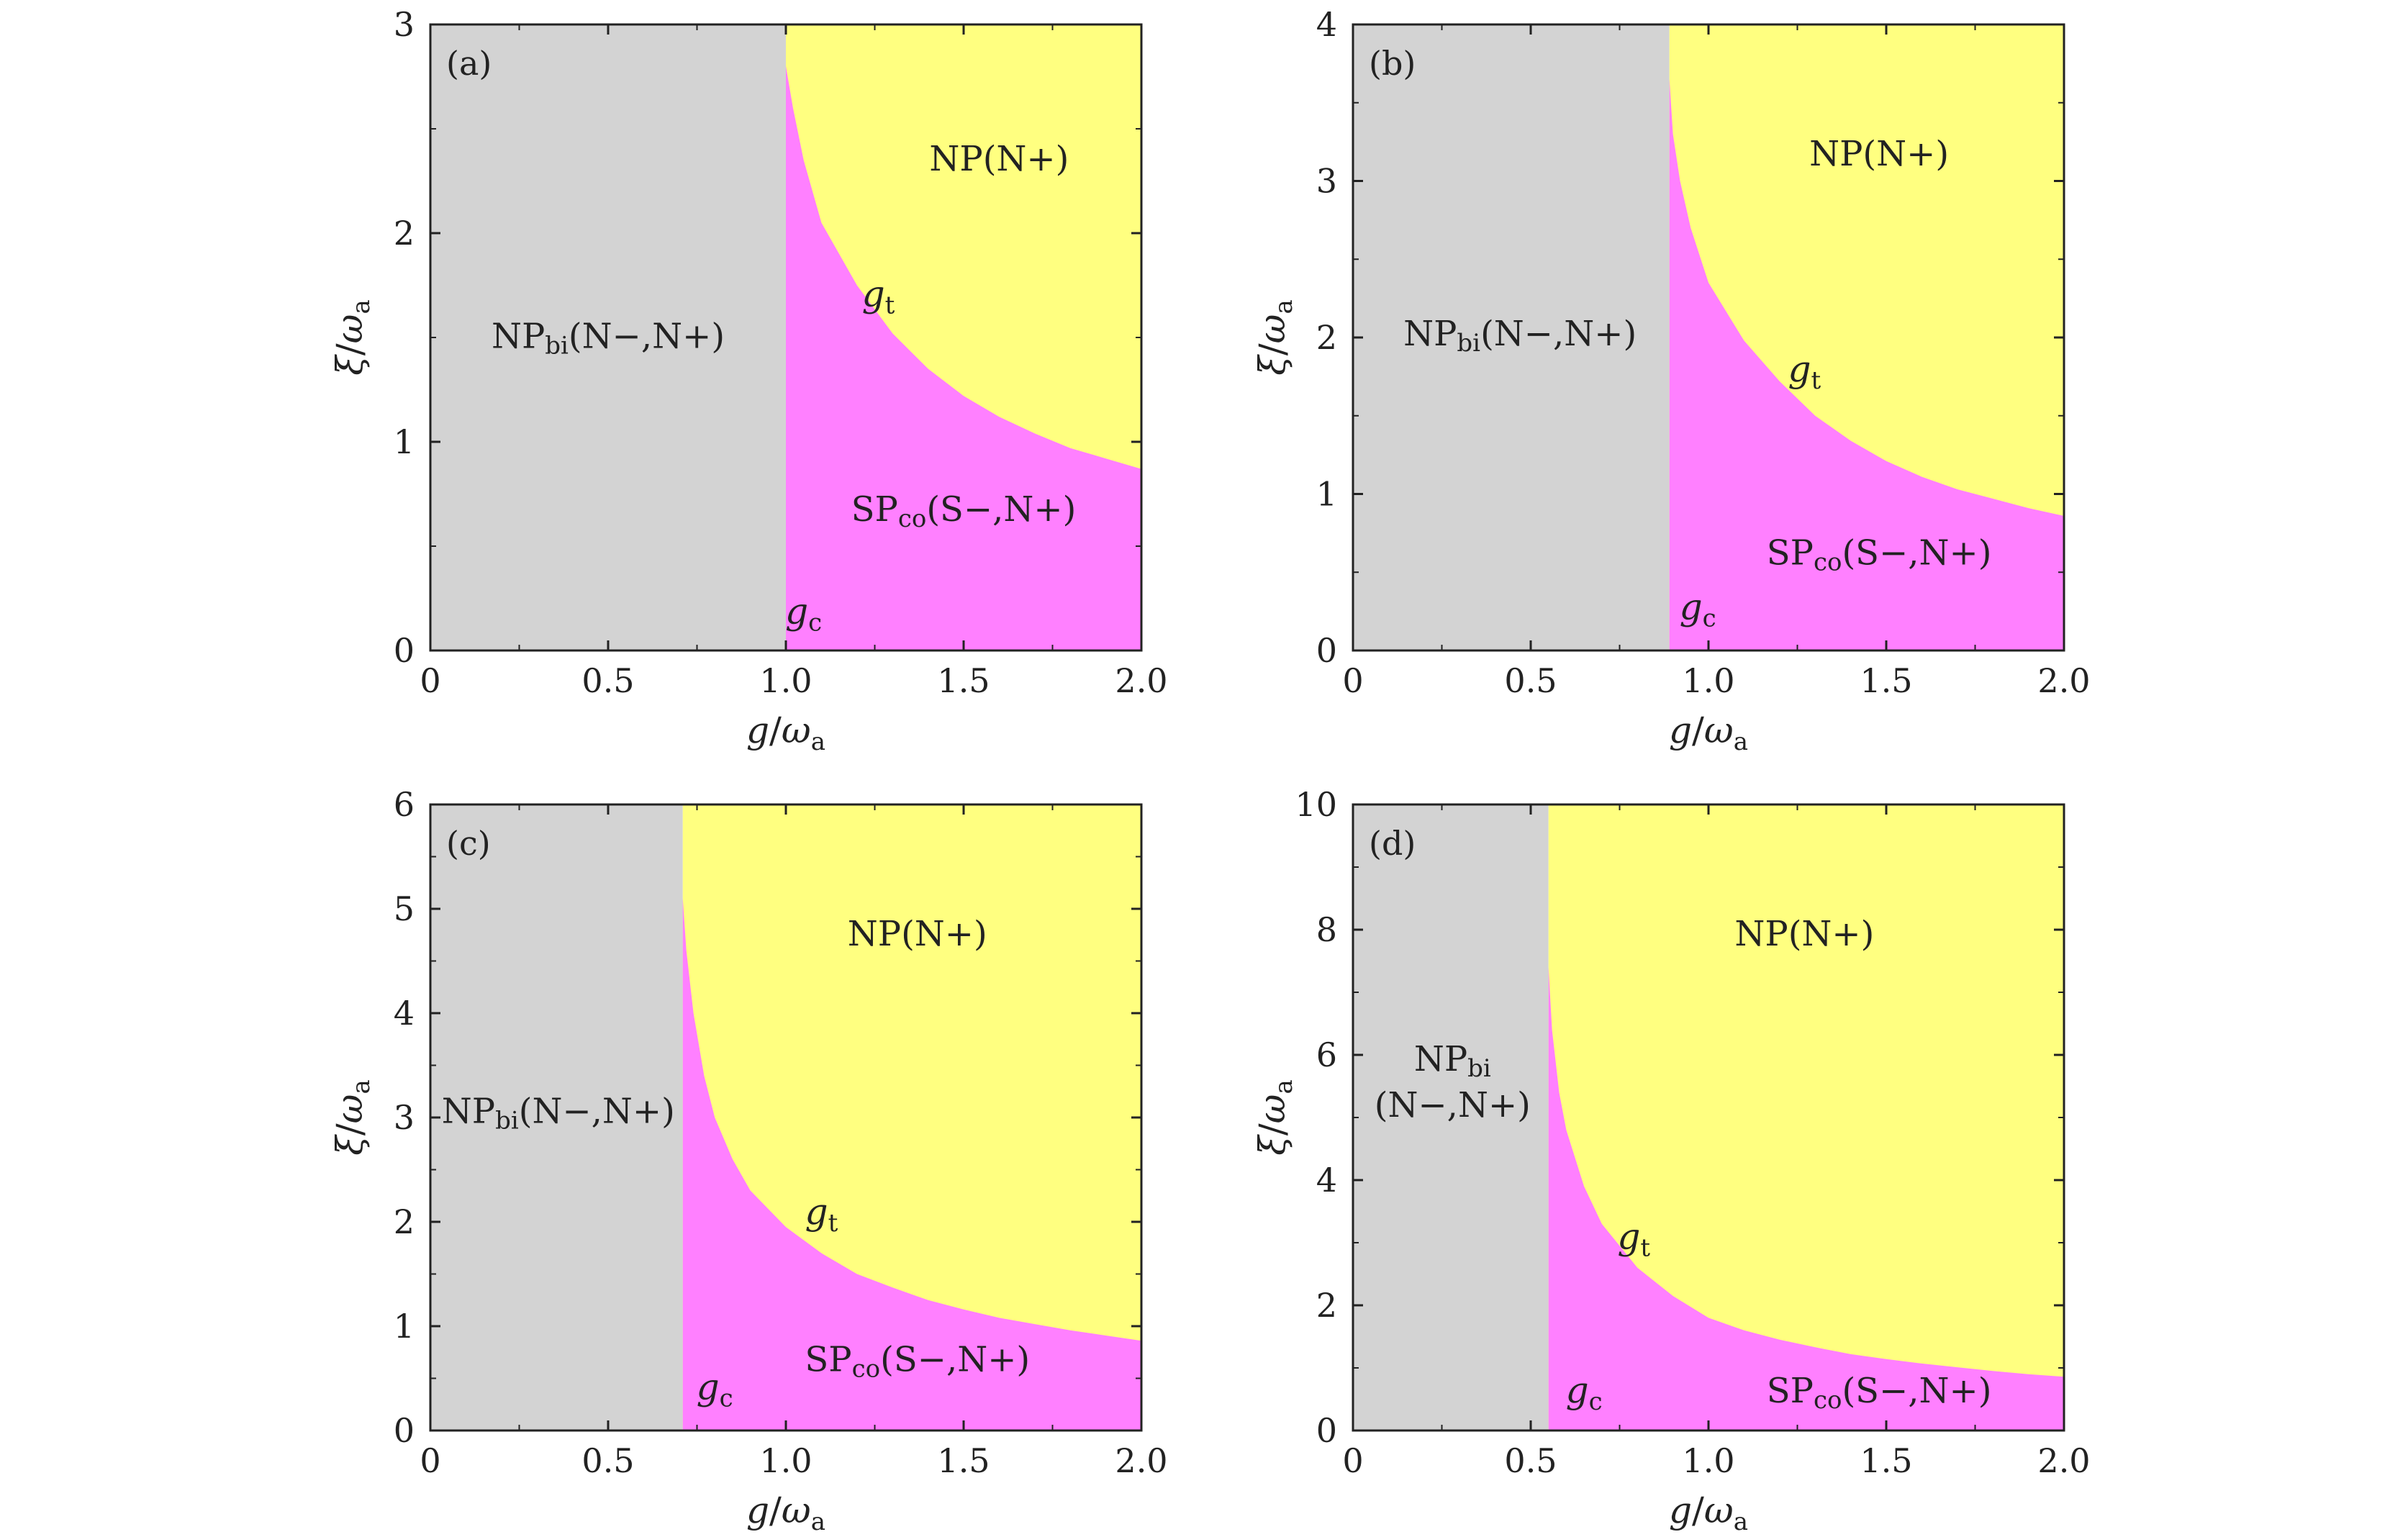 Image resolution: width=2408 pixels, height=1537 pixels. Describe the element at coordinates (1316, 804) in the screenshot. I see `y-tick-label: 10` at that location.